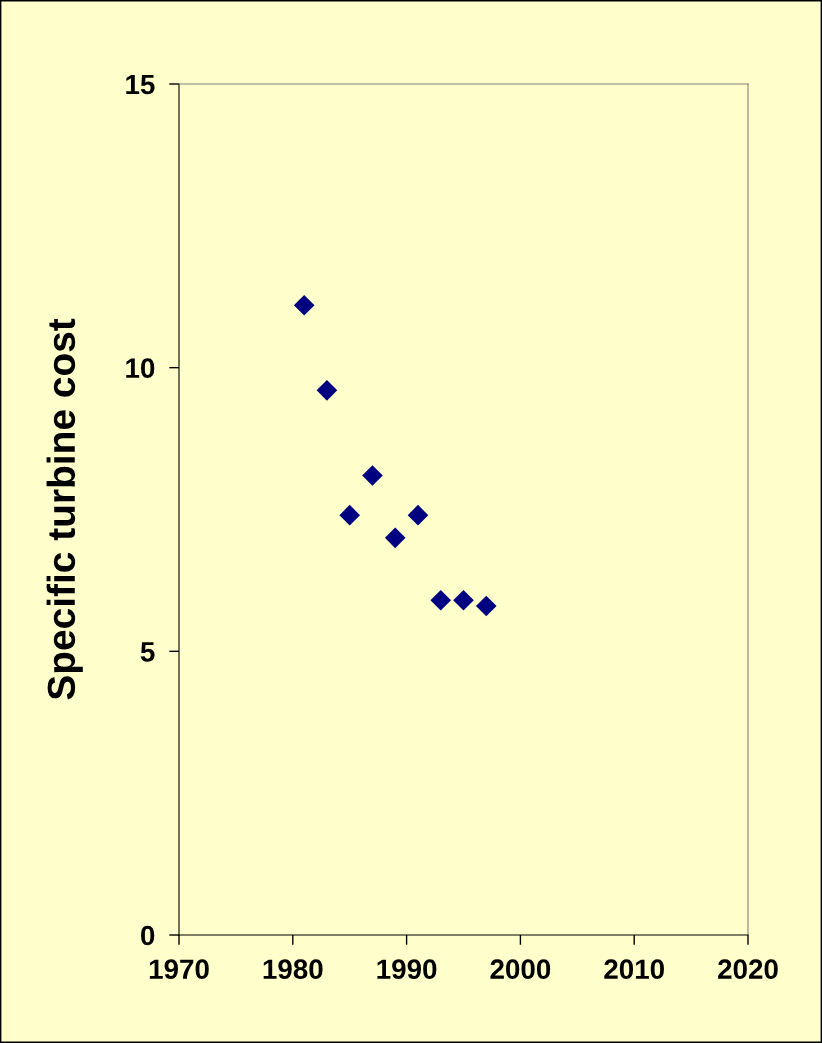  Describe the element at coordinates (179, 969) in the screenshot. I see `x-tick-label: 1970` at that location.